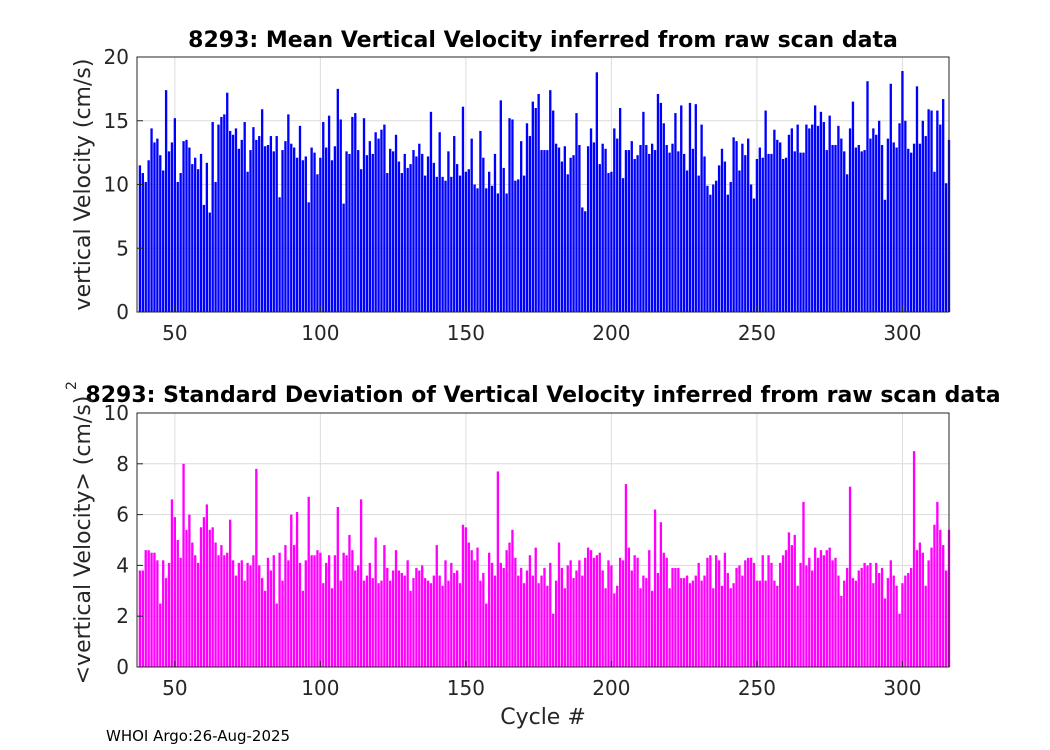  I want to click on top-y-tick-label: 0, so click(122, 312).